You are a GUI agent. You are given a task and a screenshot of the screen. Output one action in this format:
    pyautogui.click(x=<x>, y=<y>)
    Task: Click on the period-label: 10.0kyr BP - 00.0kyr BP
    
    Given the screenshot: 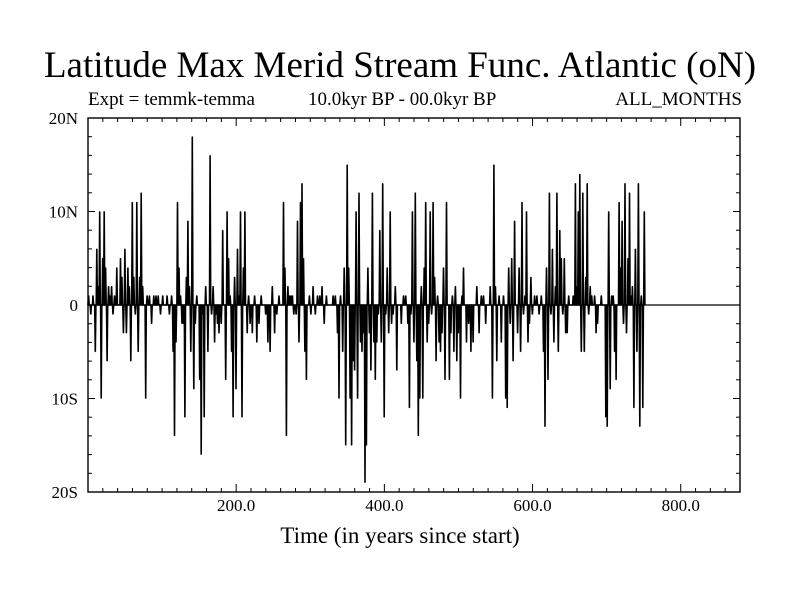 What is the action you would take?
    pyautogui.click(x=402, y=99)
    